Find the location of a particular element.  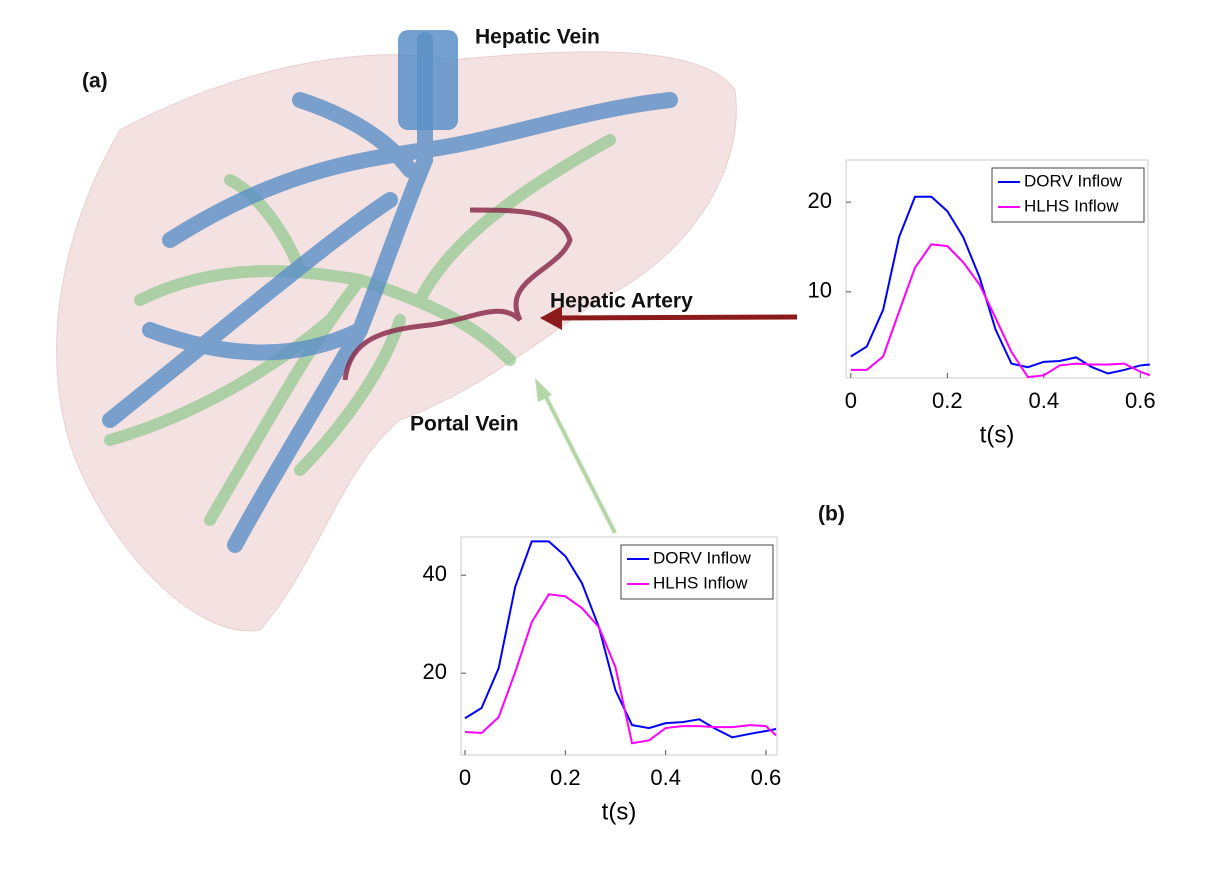

annotation: Hepatic Vein is located at coordinates (537, 37).